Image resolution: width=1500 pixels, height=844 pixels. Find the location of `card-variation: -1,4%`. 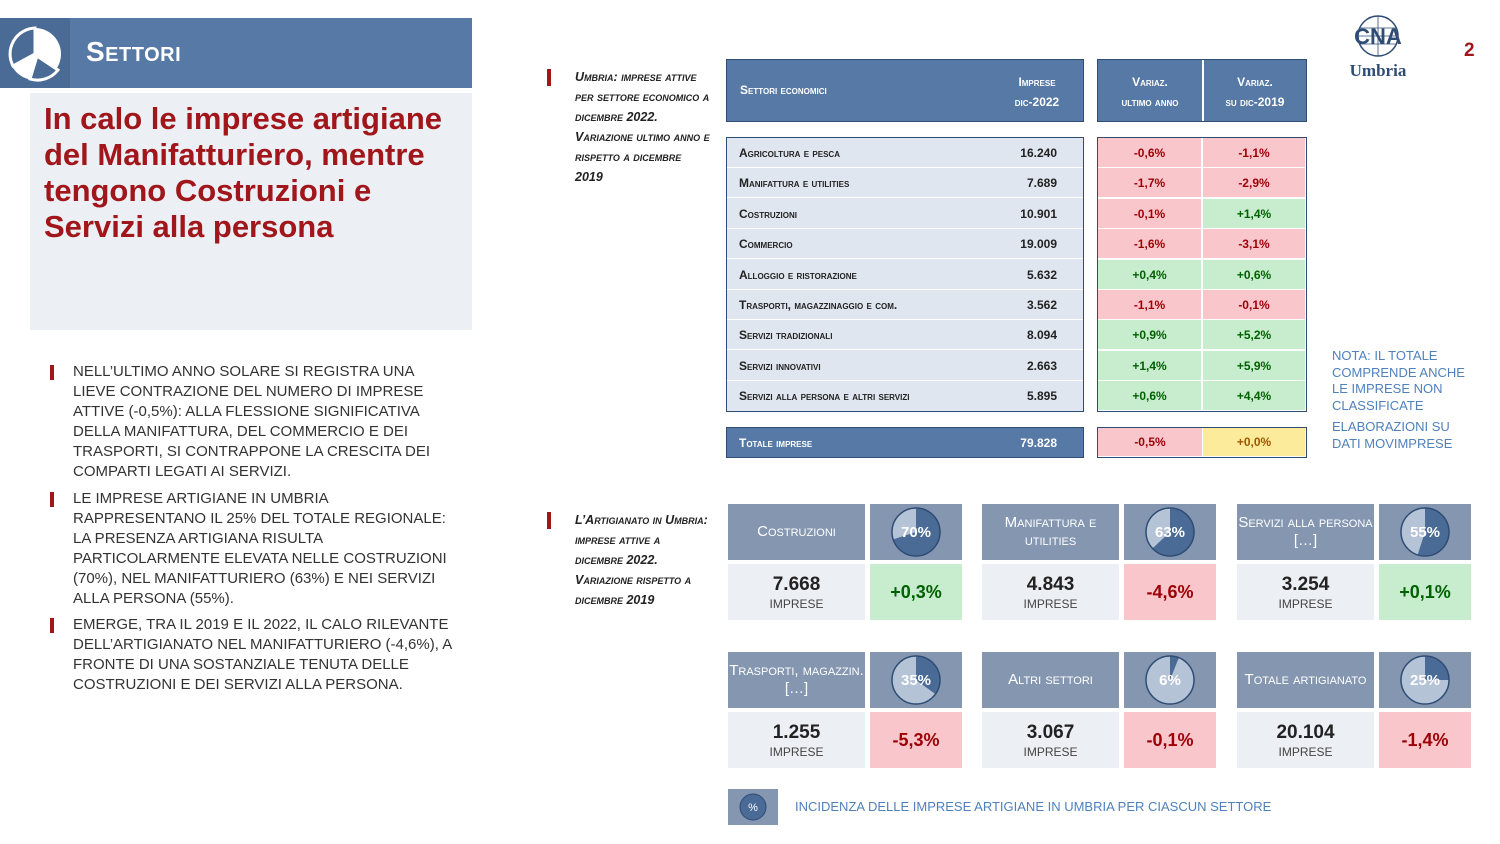

card-variation: -1,4% is located at coordinates (1425, 740).